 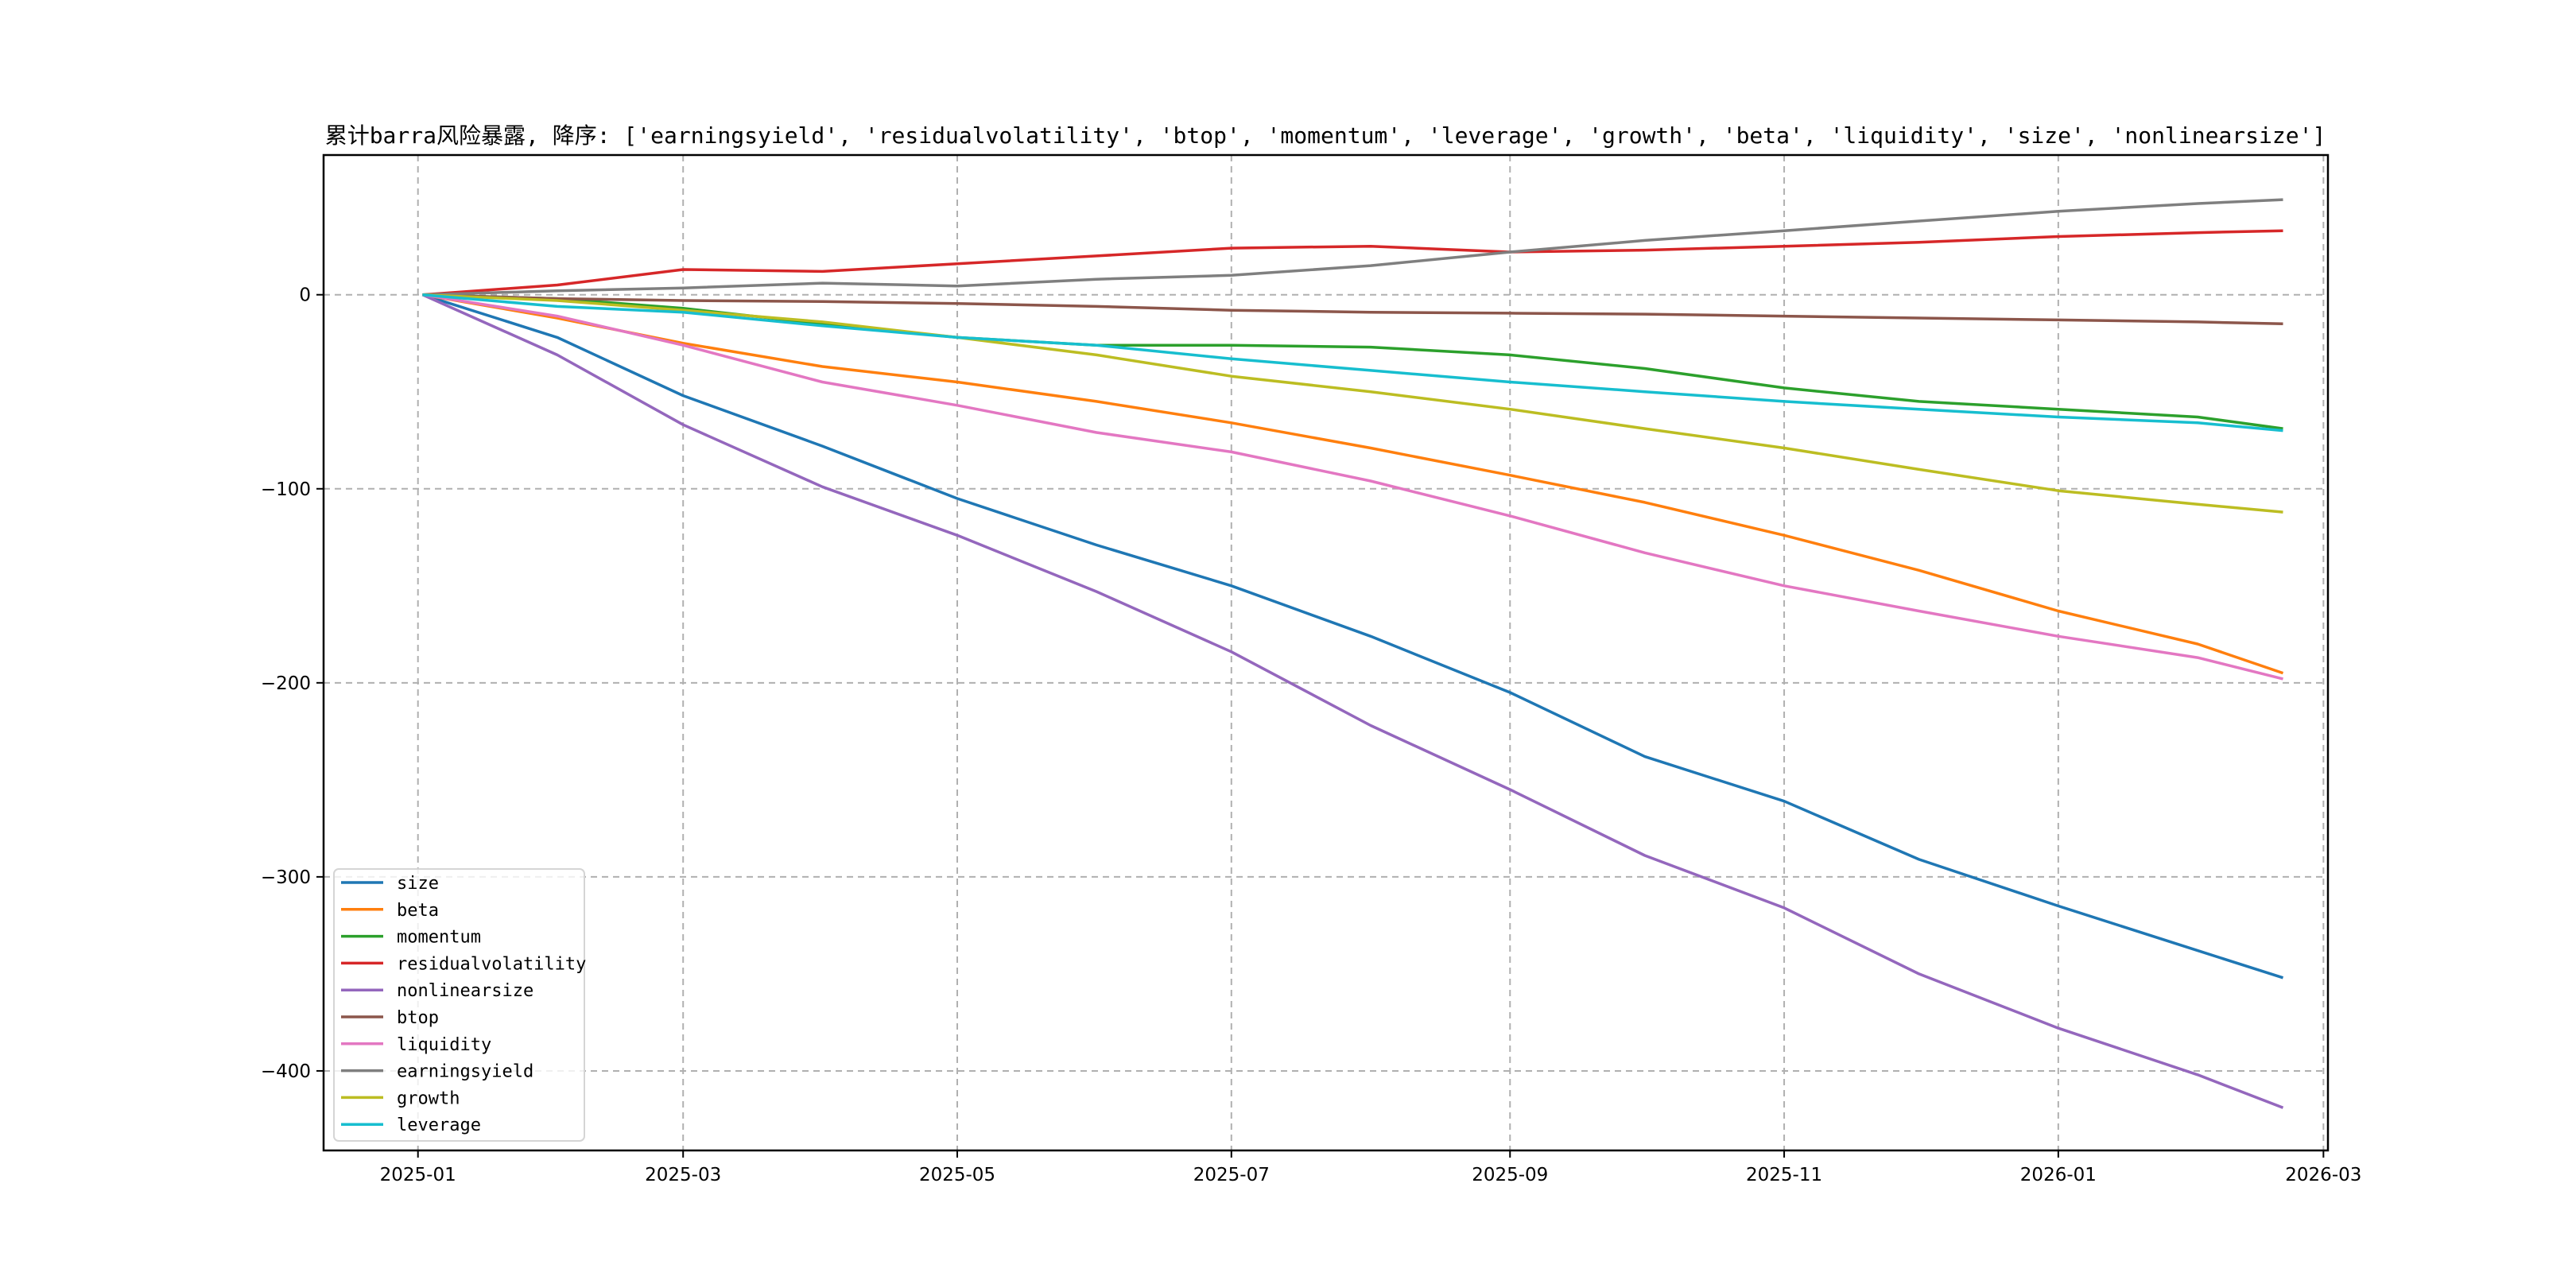 What do you see at coordinates (1352, 363) in the screenshot?
I see `series-line-leverage` at bounding box center [1352, 363].